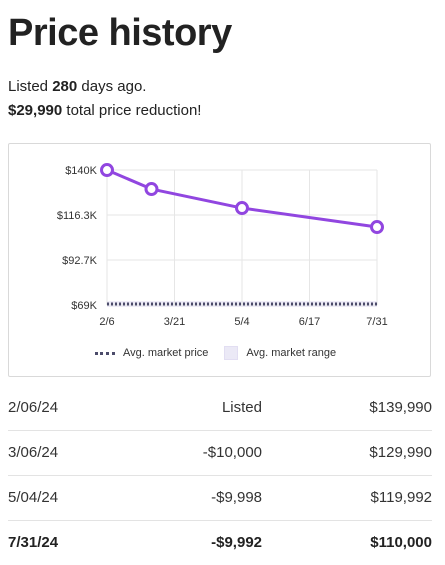 The width and height of the screenshot is (445, 565). Describe the element at coordinates (77, 216) in the screenshot. I see `y-tick-label: $116.3K` at that location.